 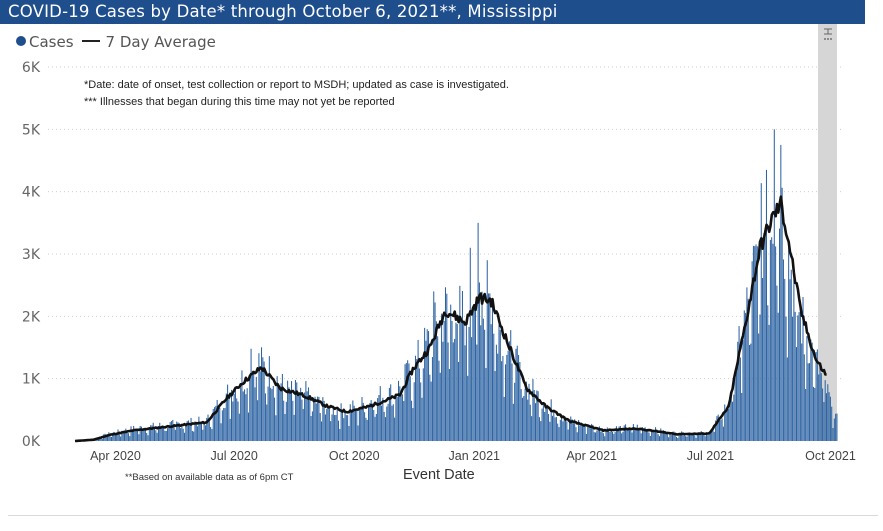 I want to click on x-tick-jan-2021: Jan 2021, so click(x=474, y=456).